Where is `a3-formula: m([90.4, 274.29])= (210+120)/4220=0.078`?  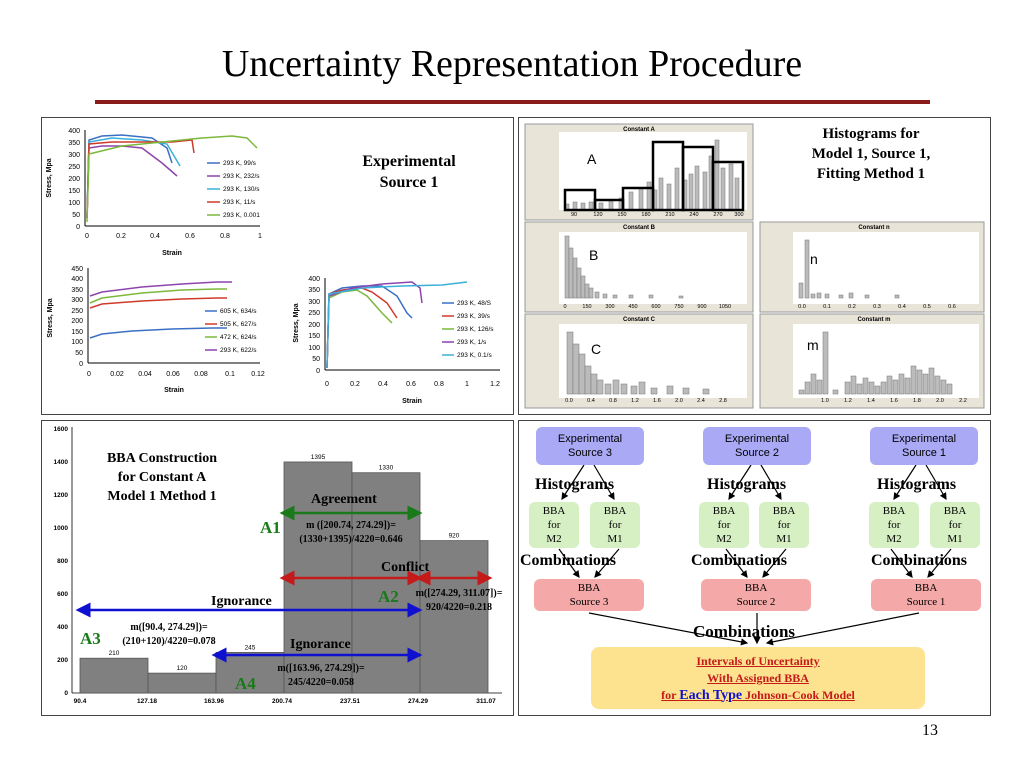
a3-formula: m([90.4, 274.29])= (210+120)/4220=0.078 is located at coordinates (169, 634).